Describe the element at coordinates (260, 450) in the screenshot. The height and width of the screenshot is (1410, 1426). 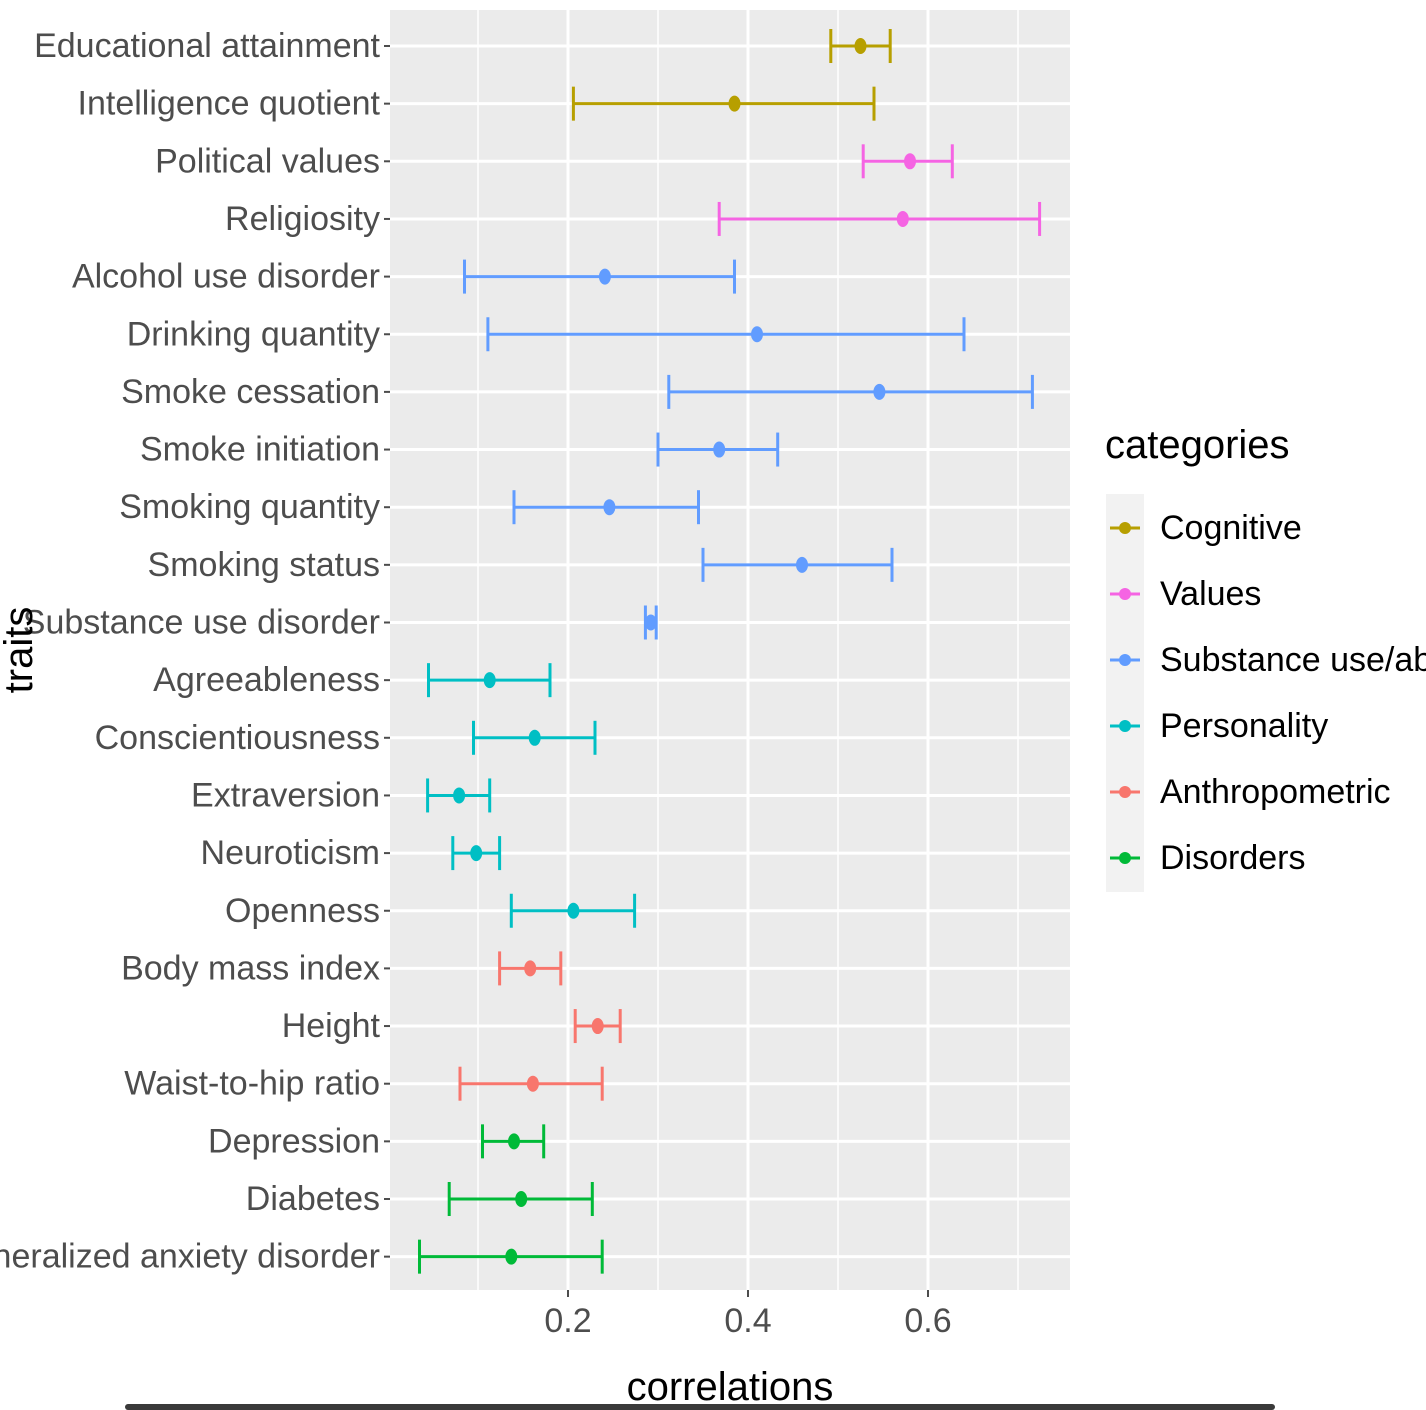
I see `y-tick-label-smoke-initiation: Smoke initiation` at that location.